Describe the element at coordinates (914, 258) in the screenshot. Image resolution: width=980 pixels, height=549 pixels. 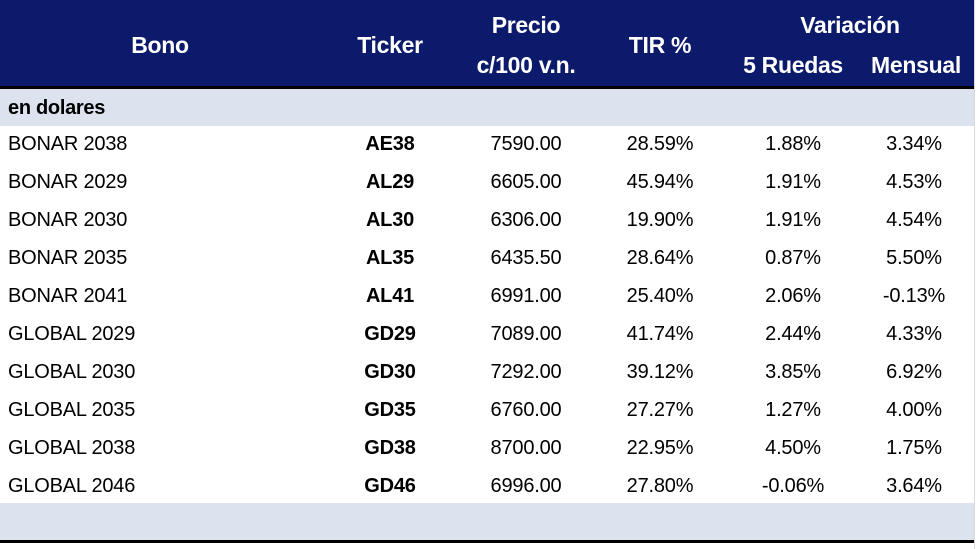
I see `cell-mensual: 5.50%` at that location.